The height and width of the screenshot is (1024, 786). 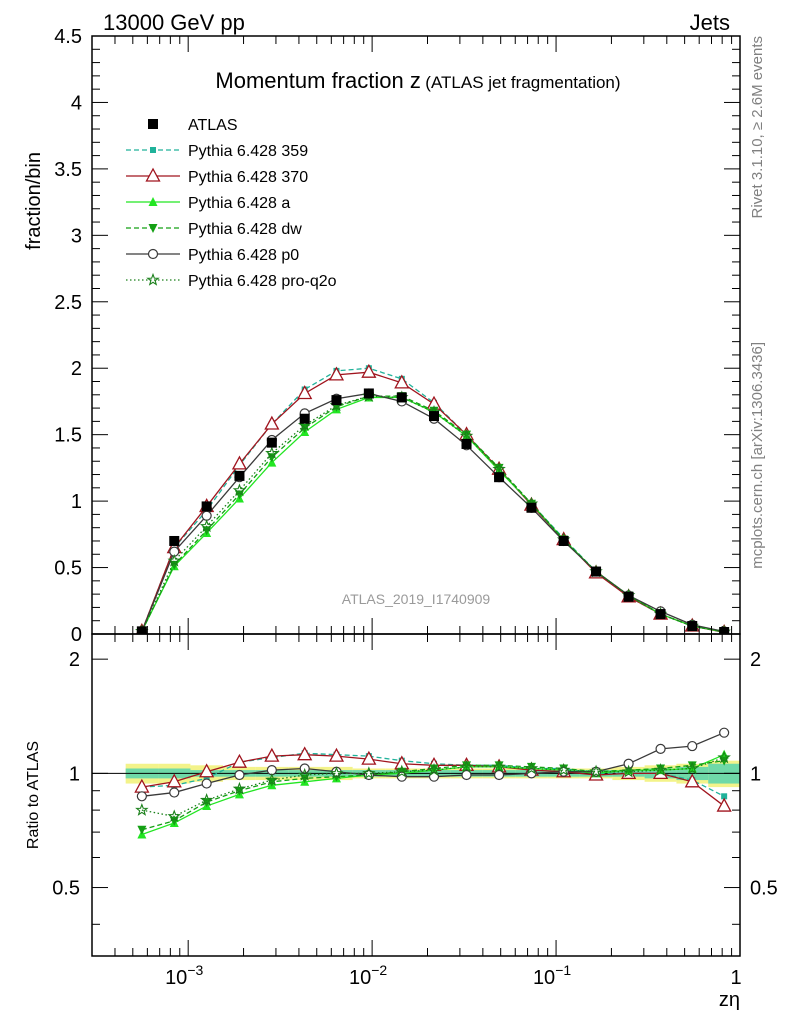 What do you see at coordinates (710, 22) in the screenshot?
I see `header-right: Jets` at bounding box center [710, 22].